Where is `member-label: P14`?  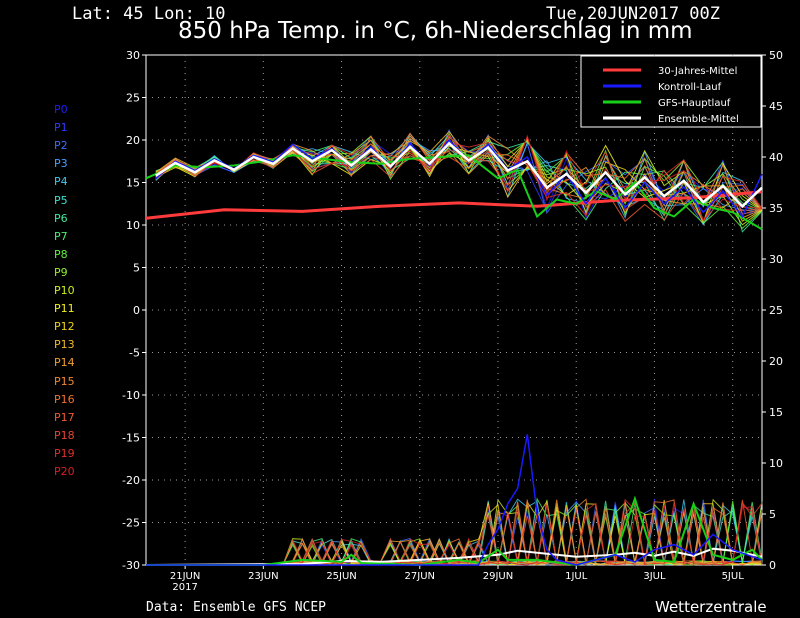 member-label: P14 is located at coordinates (64, 363).